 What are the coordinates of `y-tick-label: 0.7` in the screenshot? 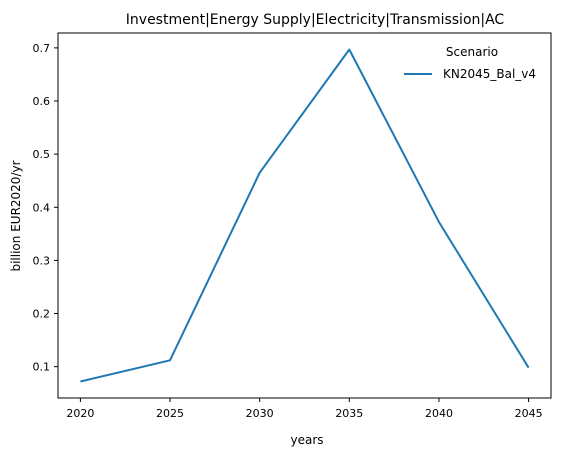 It's located at (42, 48).